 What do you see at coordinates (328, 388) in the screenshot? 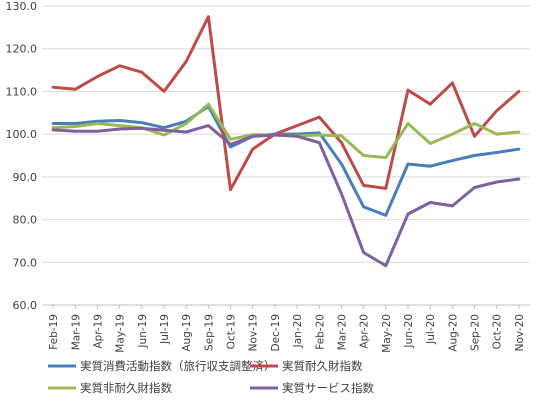
I see `legend-label: 実質サービス指数` at bounding box center [328, 388].